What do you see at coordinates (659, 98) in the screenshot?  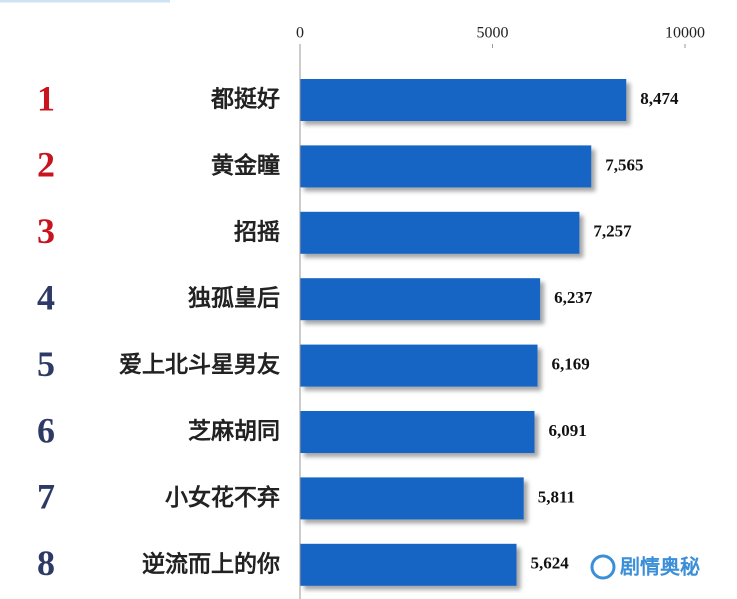 I see `value-label: 8,474` at bounding box center [659, 98].